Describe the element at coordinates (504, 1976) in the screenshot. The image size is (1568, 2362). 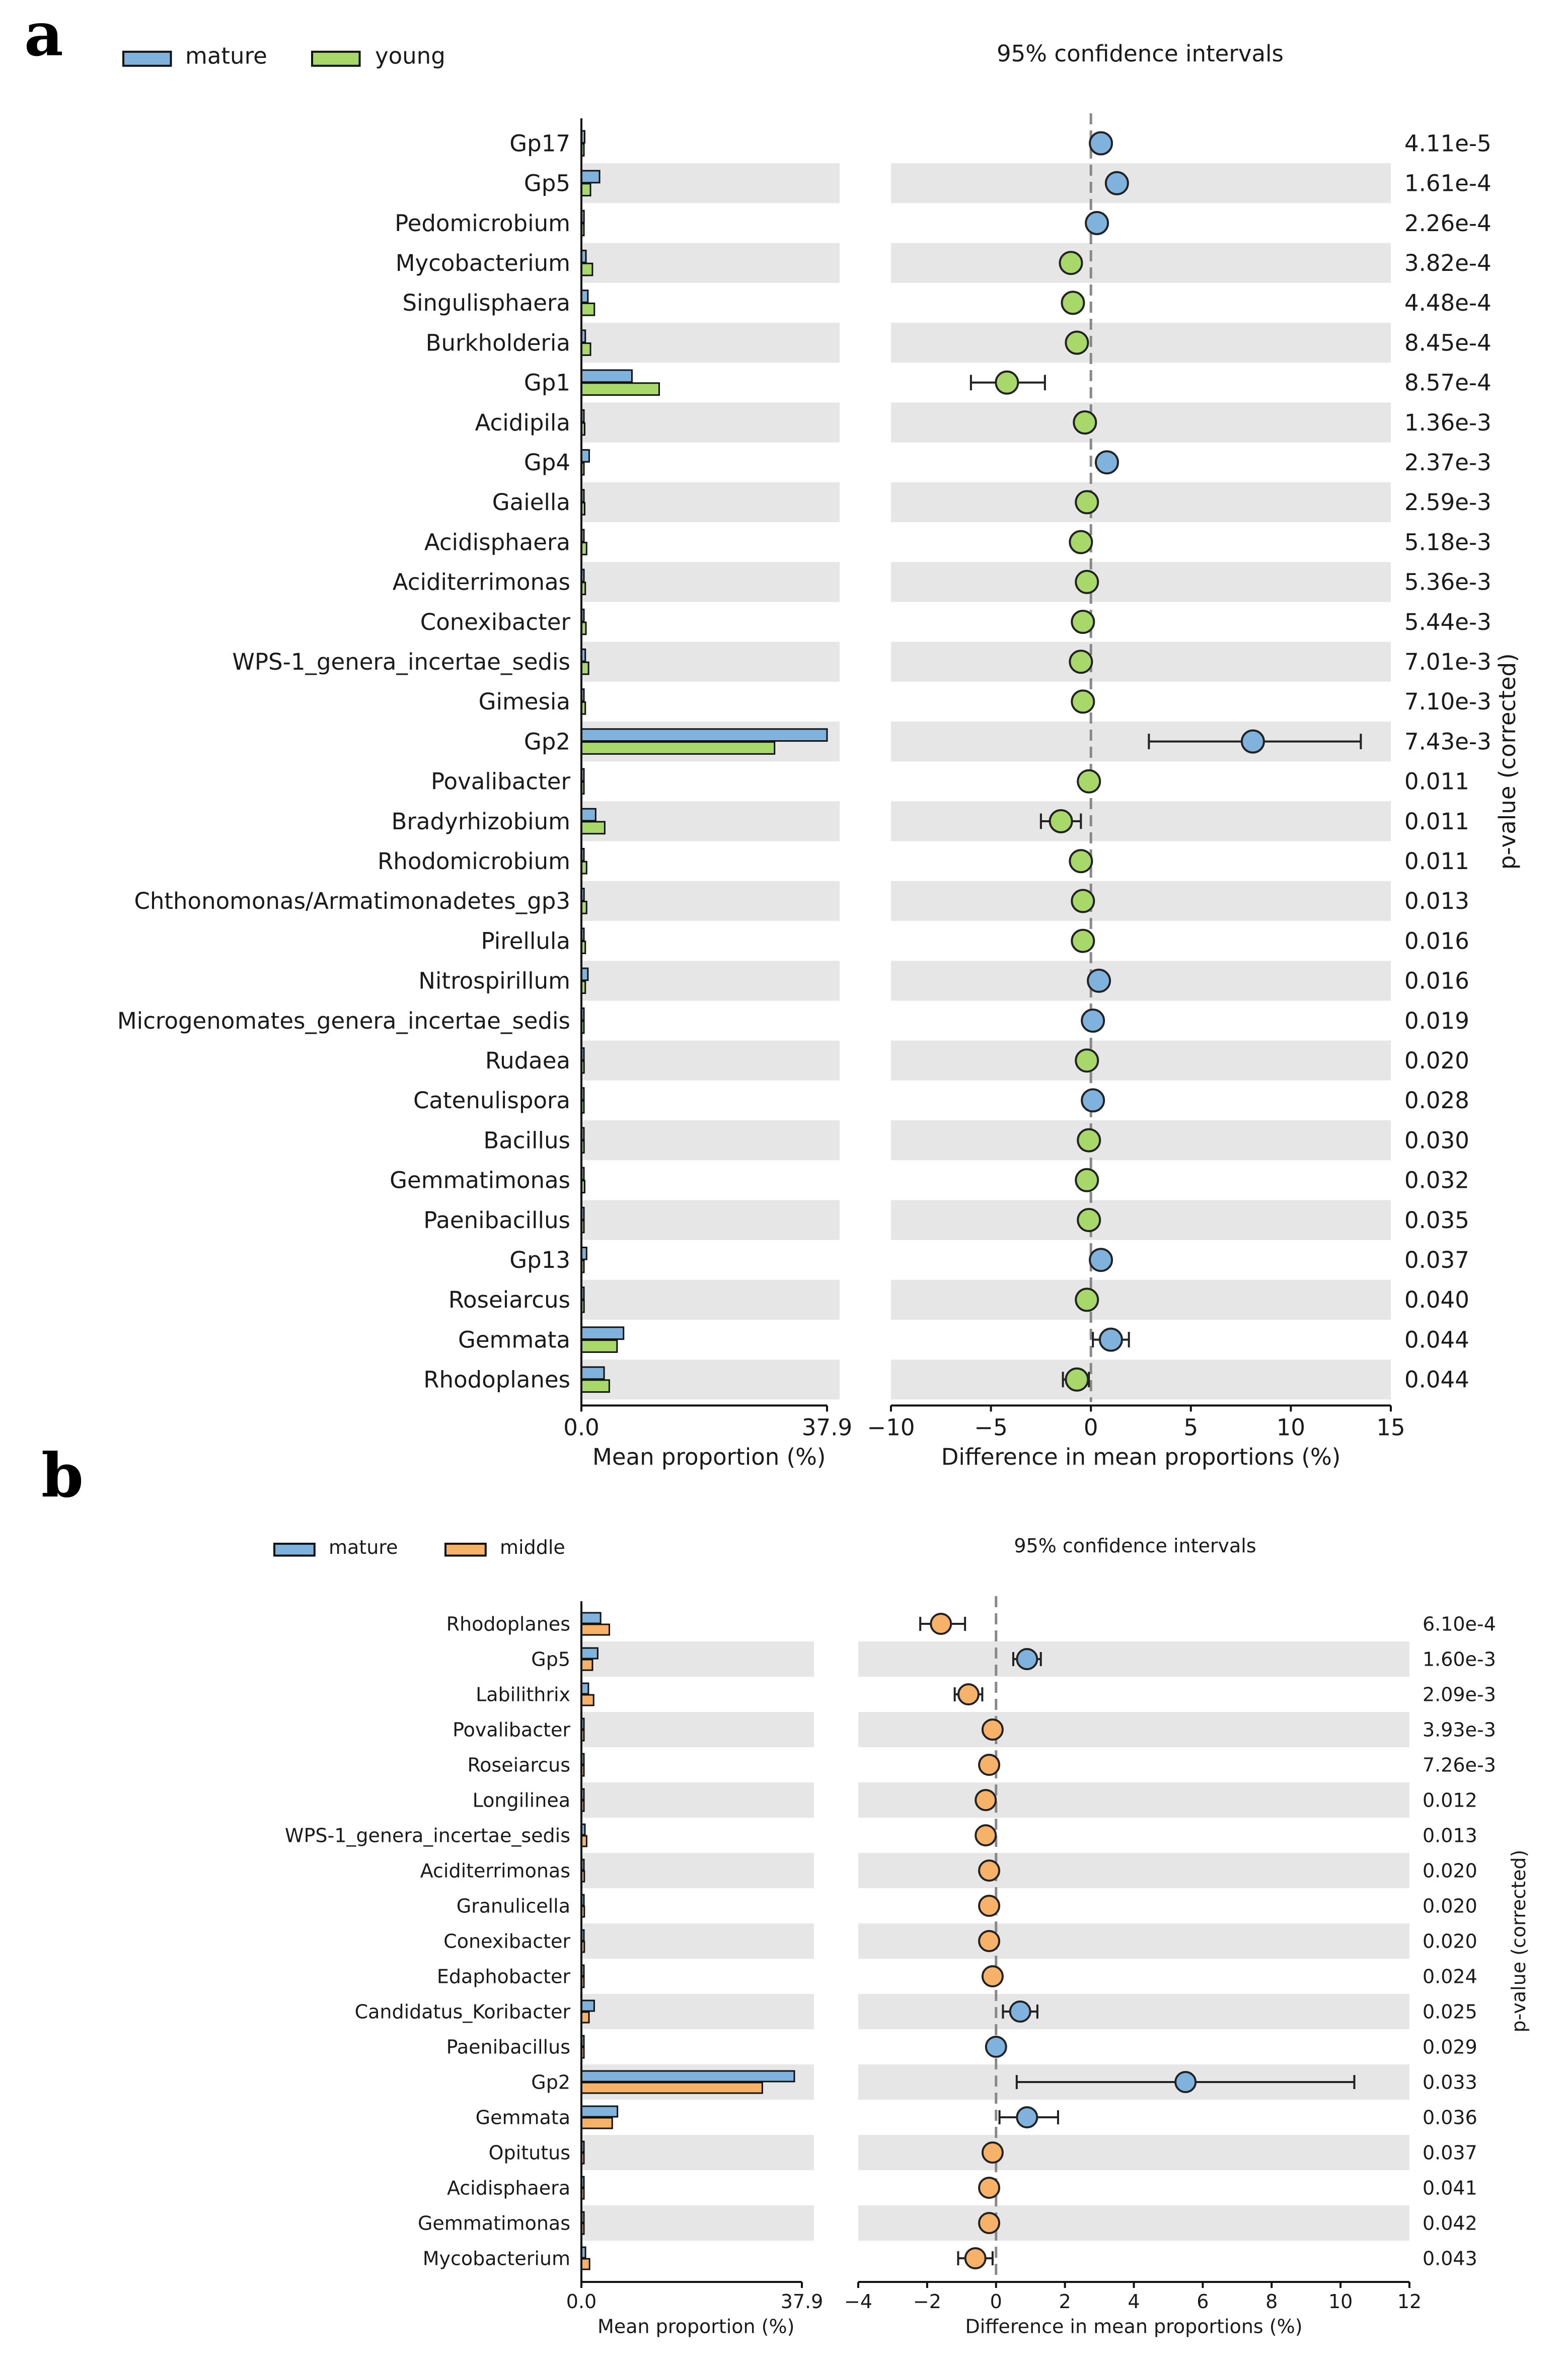
I see `taxon-label: Edaphobacter` at that location.